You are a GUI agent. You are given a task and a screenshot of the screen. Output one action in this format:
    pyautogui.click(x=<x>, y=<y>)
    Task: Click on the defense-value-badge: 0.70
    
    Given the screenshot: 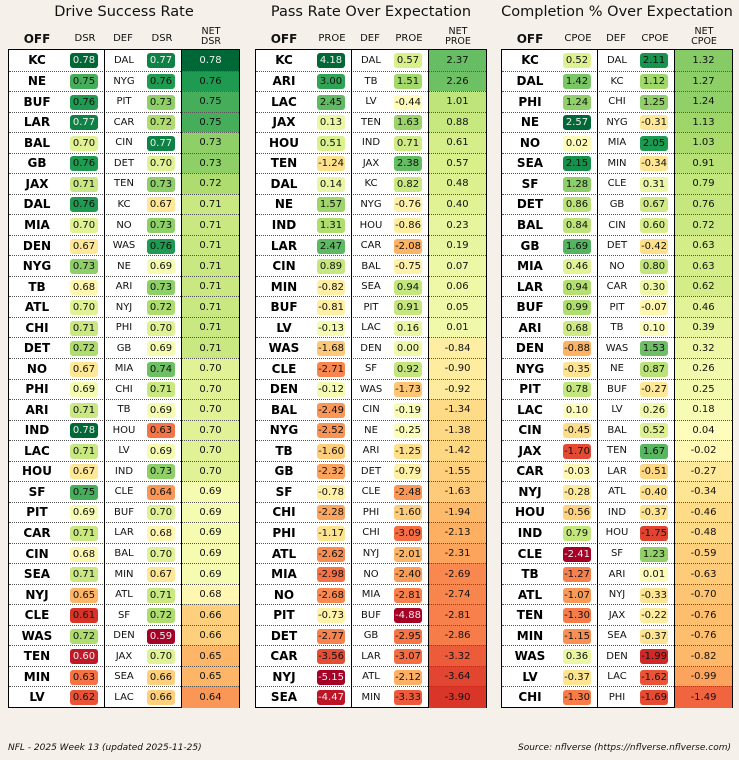 What is the action you would take?
    pyautogui.click(x=161, y=554)
    